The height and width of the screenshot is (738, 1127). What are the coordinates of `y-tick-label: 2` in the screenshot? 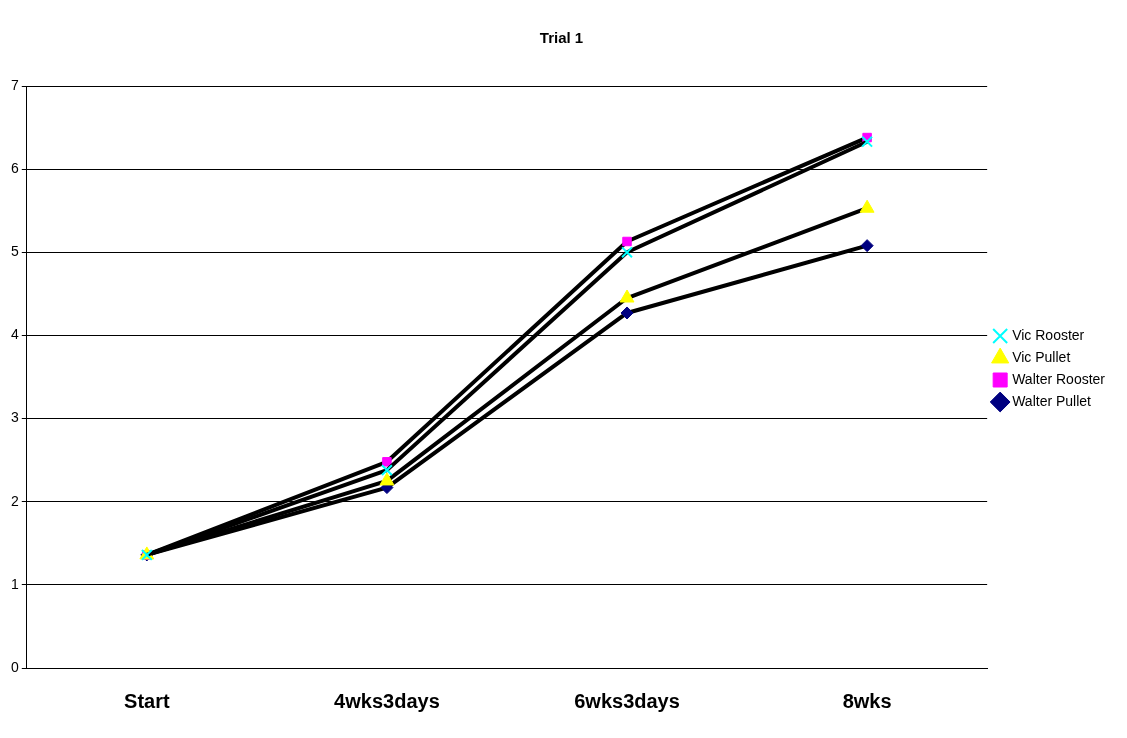 It's located at (14, 500).